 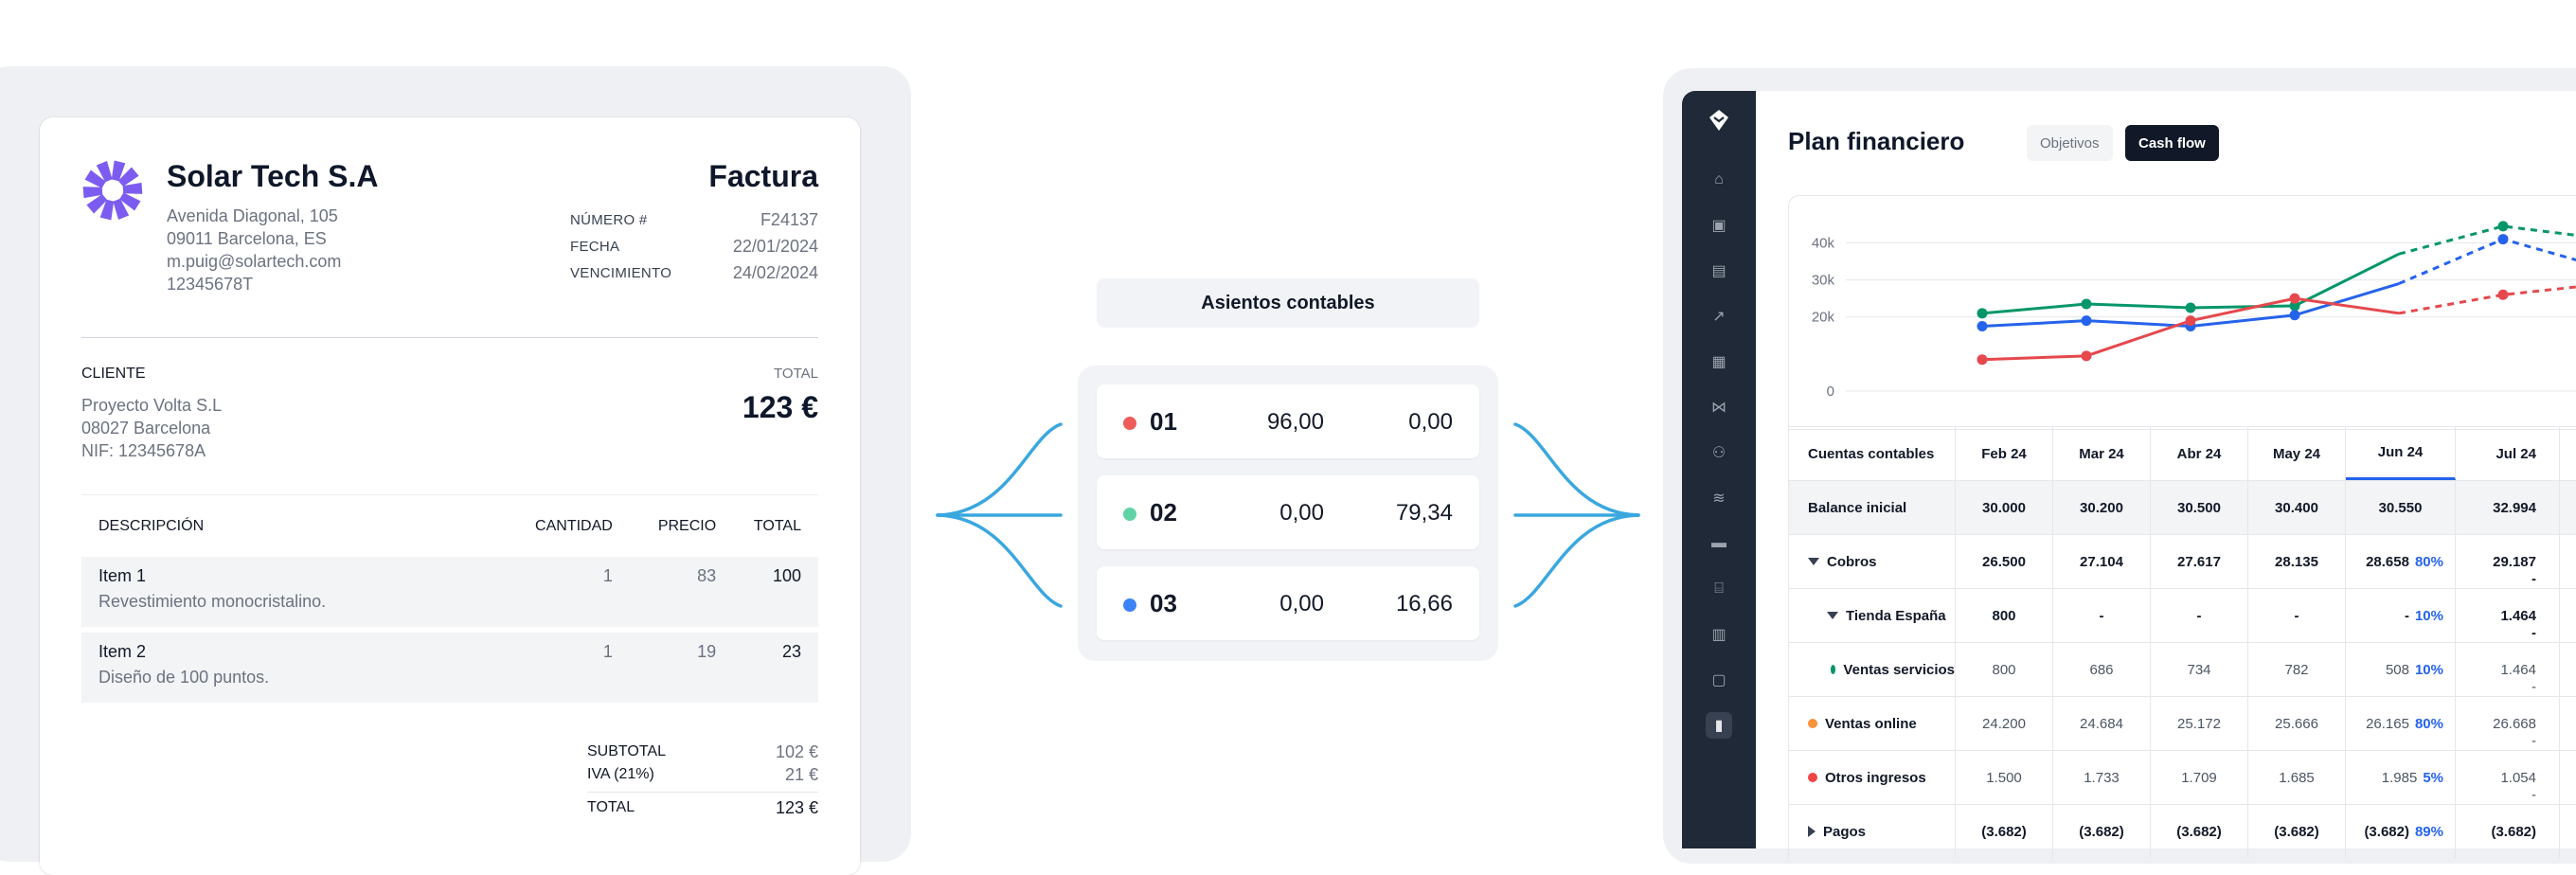 I want to click on summary-row: IVA (21%) 21 €, so click(x=702, y=775).